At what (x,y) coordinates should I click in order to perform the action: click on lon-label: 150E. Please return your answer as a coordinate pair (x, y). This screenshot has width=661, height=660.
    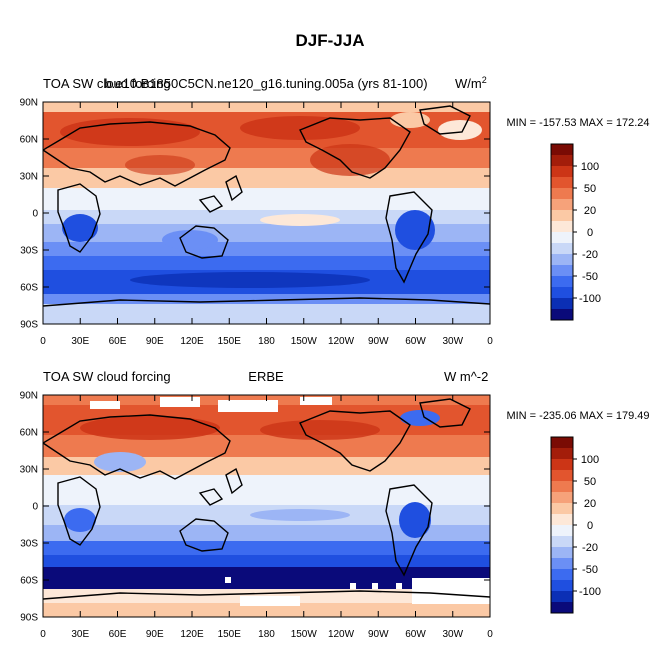
    Looking at the image, I should click on (230, 341).